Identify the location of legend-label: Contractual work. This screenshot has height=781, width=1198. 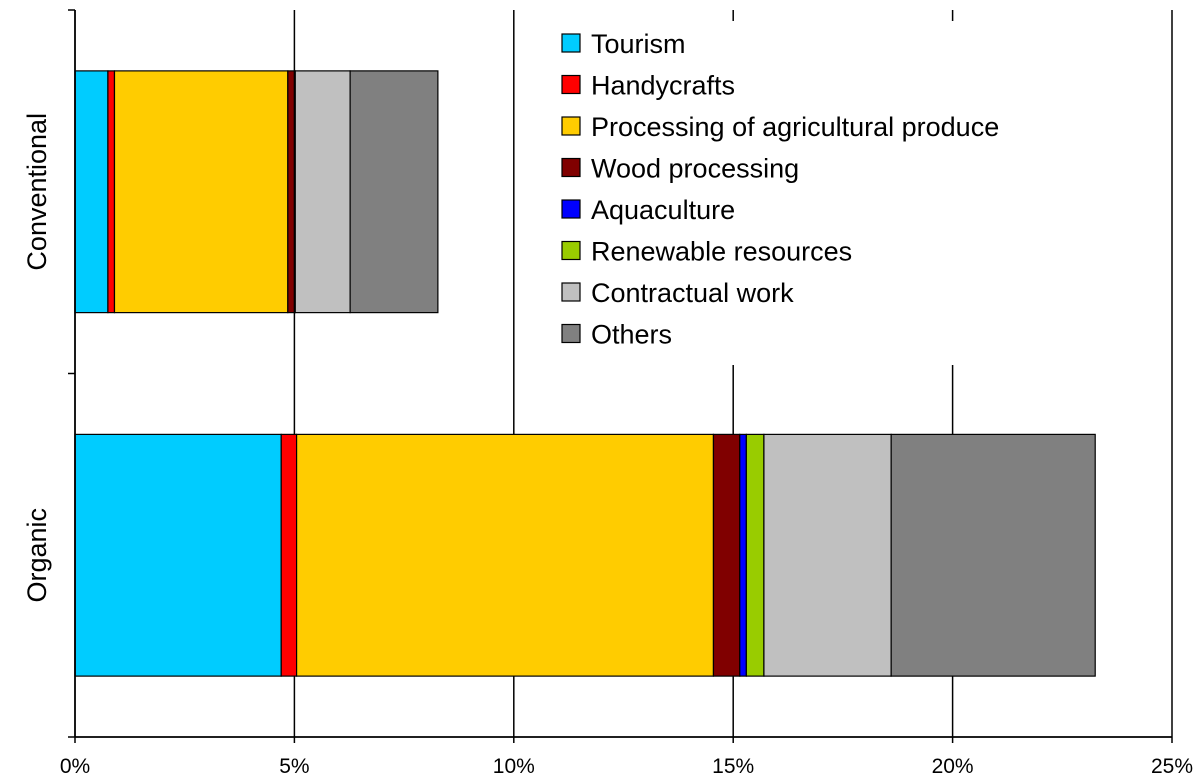
(692, 293).